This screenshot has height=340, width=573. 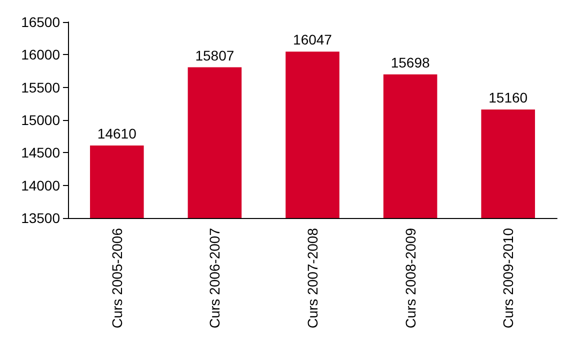 What do you see at coordinates (40, 22) in the screenshot?
I see `y-tick-label: 16500` at bounding box center [40, 22].